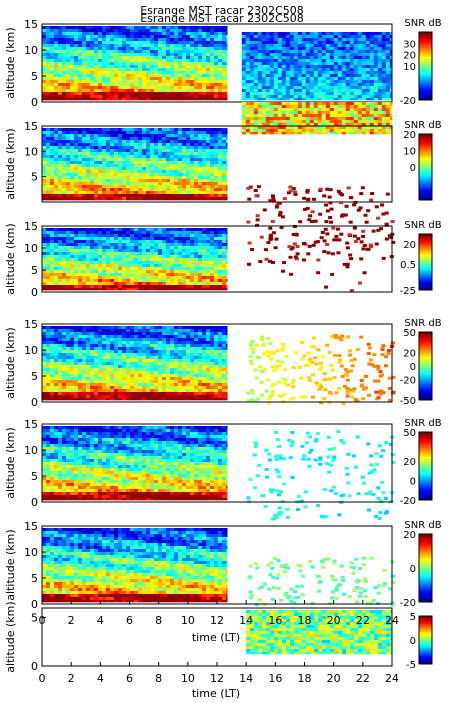  I want to click on y-tick-label: 10, so click(31, 248).